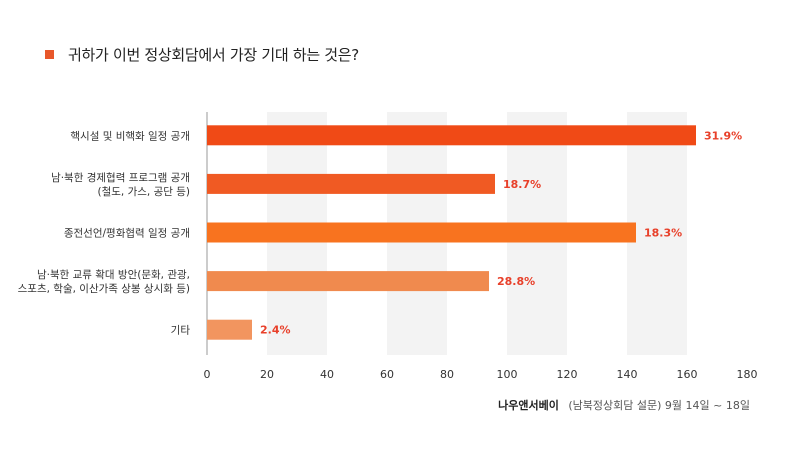  I want to click on source-detail: (남북정상회담 설문) 9월 14일 ~ 18일, so click(659, 405).